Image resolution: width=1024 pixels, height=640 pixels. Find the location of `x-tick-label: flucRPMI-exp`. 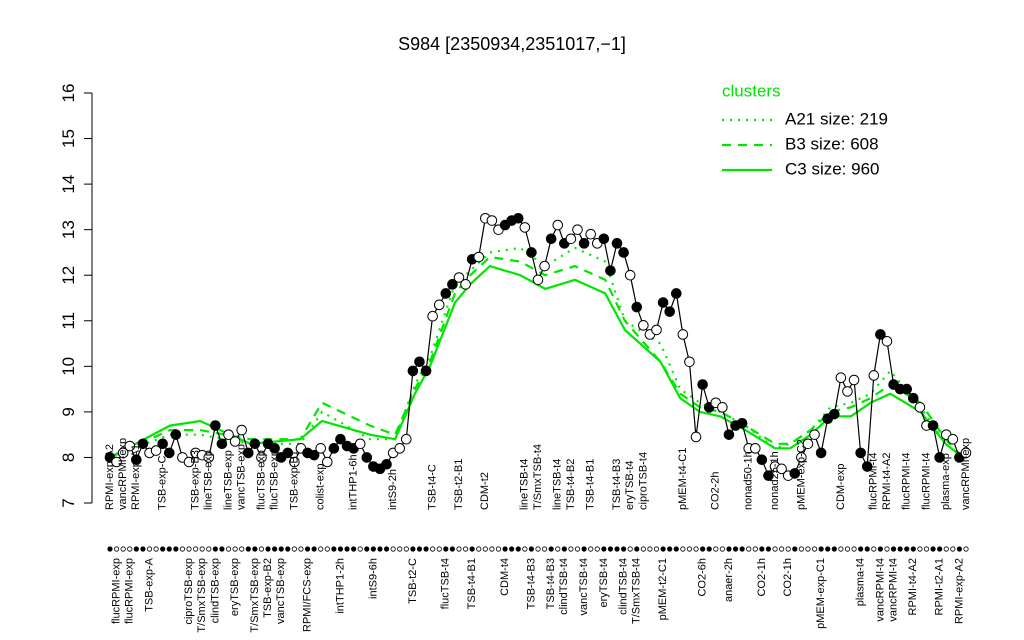

x-tick-label: flucRPMI-exp is located at coordinates (116, 591).